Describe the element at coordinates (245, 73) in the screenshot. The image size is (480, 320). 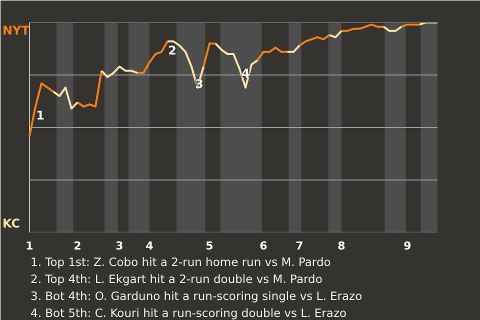
I see `annotation: 4` at that location.